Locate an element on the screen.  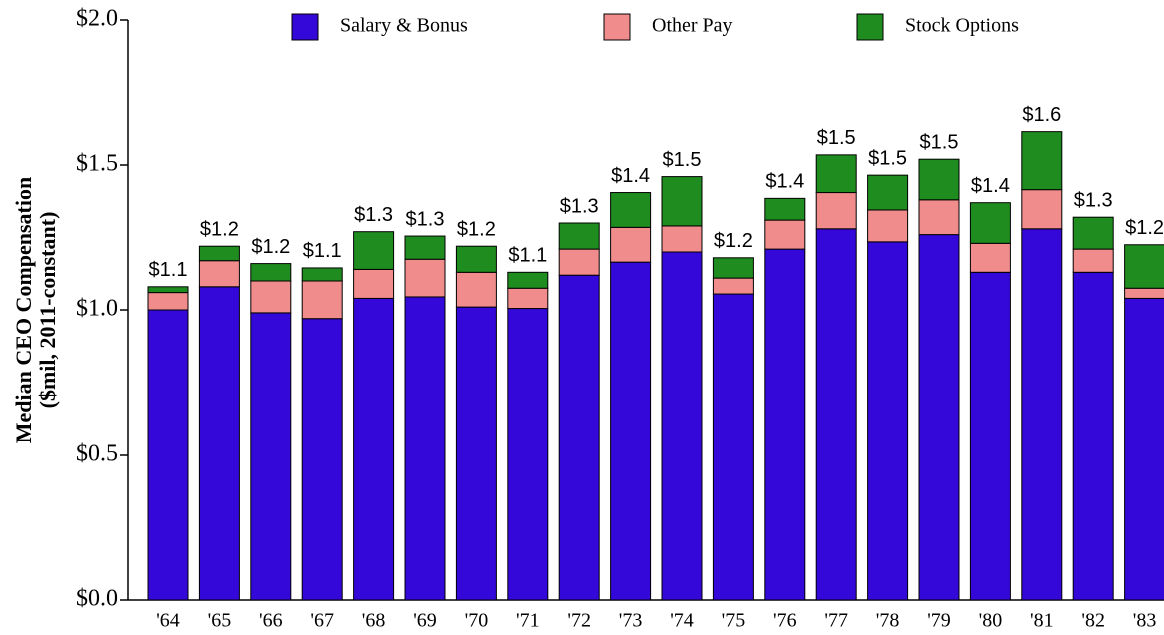
x-tick-label: '65 is located at coordinates (220, 621).